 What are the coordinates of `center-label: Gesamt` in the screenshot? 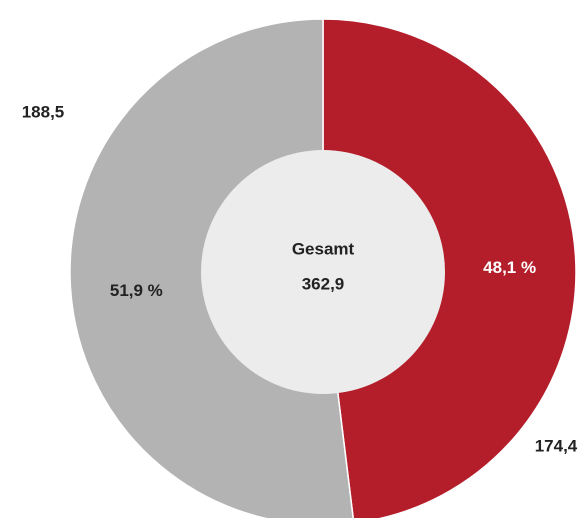 It's located at (323, 248).